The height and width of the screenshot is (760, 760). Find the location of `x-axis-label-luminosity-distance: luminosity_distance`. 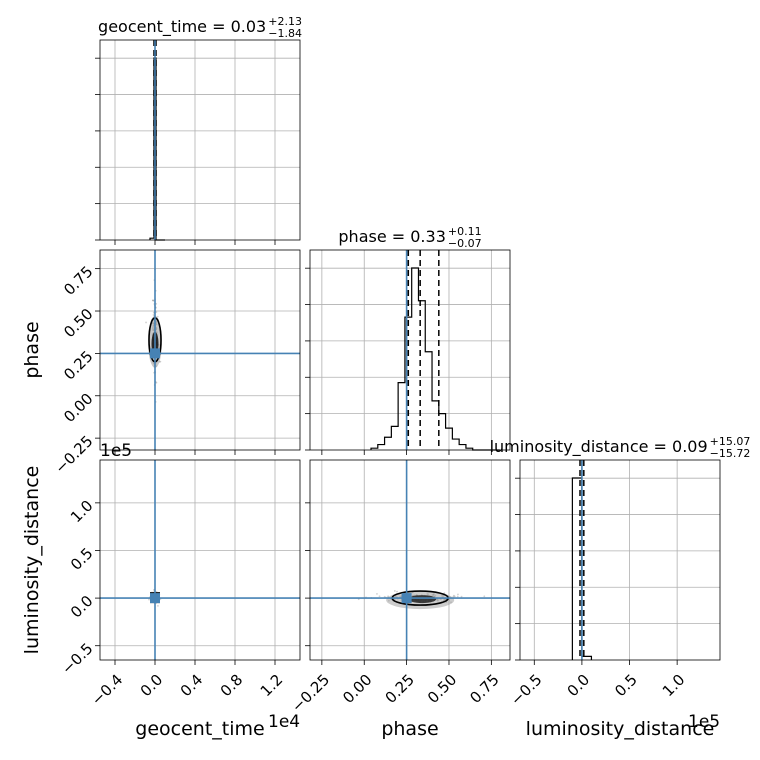

x-axis-label-luminosity-distance: luminosity_distance is located at coordinates (620, 729).